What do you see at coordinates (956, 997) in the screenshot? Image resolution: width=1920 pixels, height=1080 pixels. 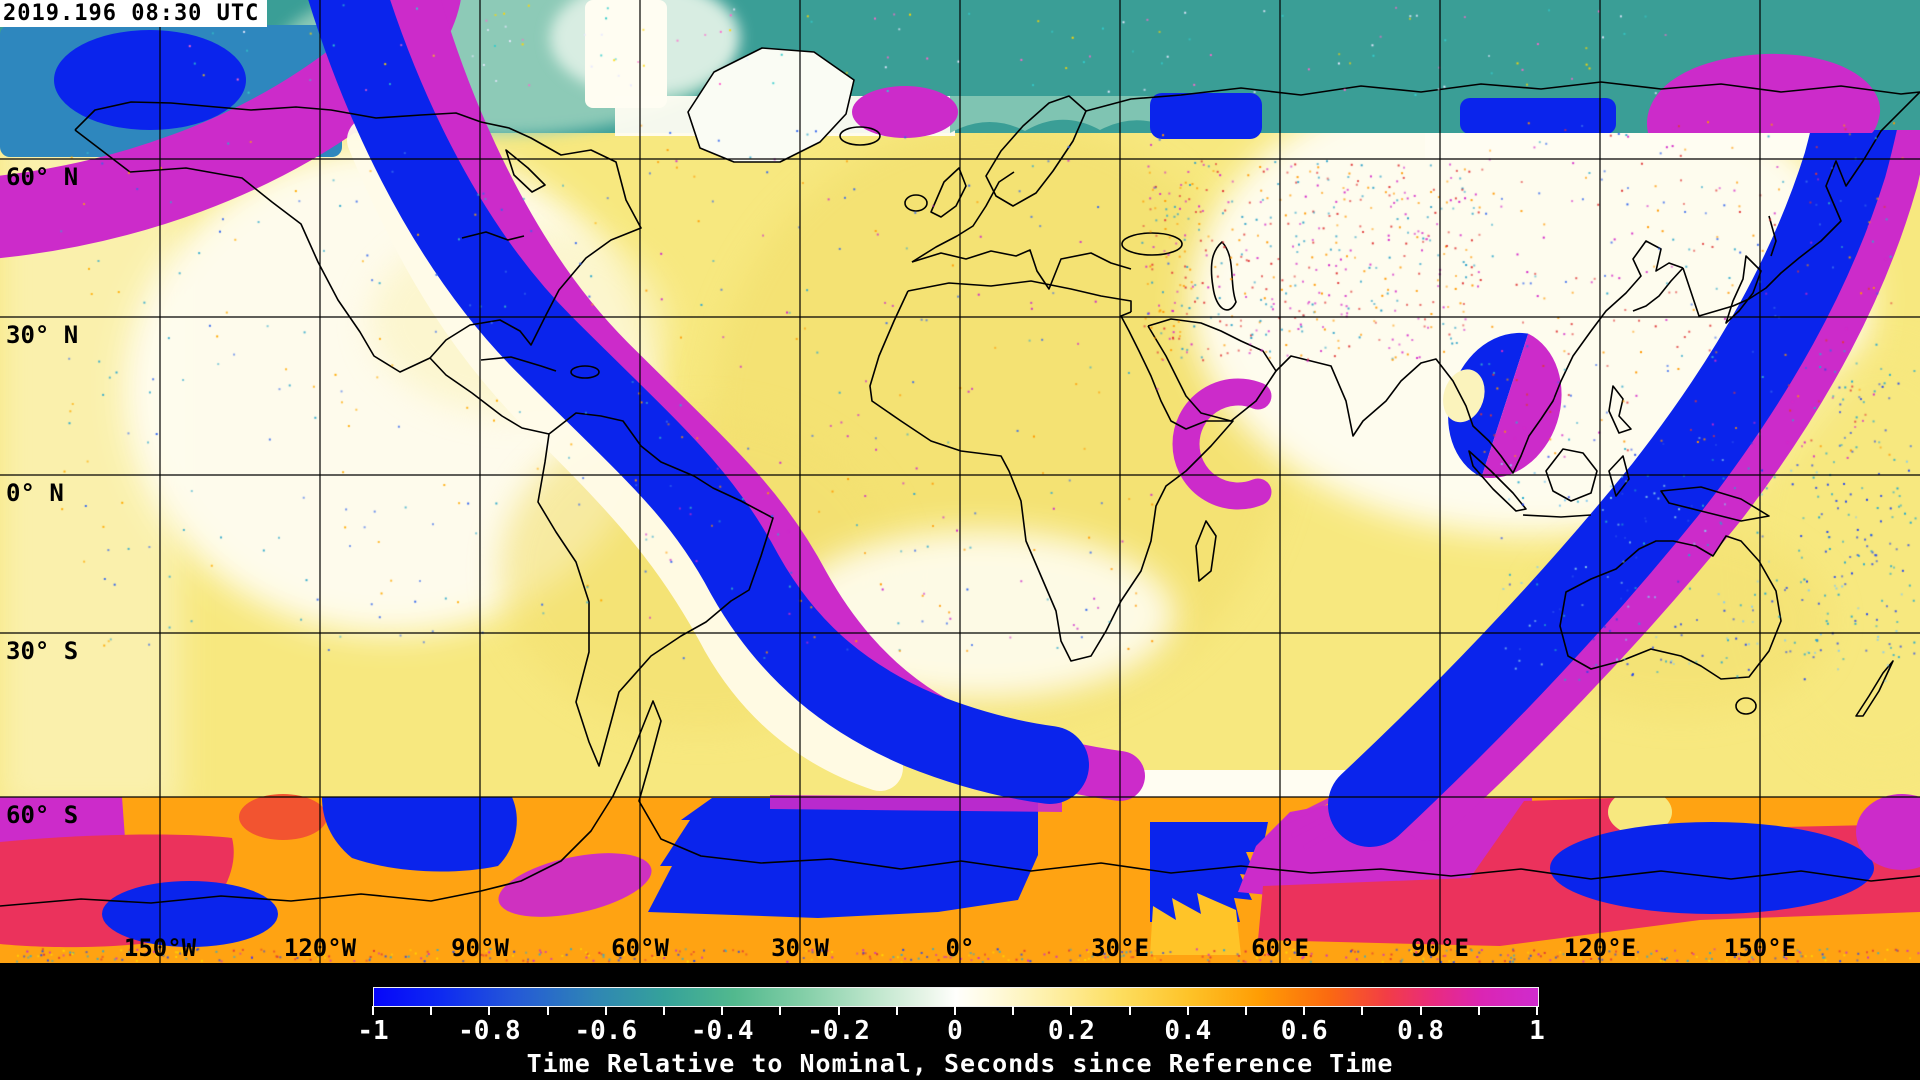 I see `colorbar-gradient` at bounding box center [956, 997].